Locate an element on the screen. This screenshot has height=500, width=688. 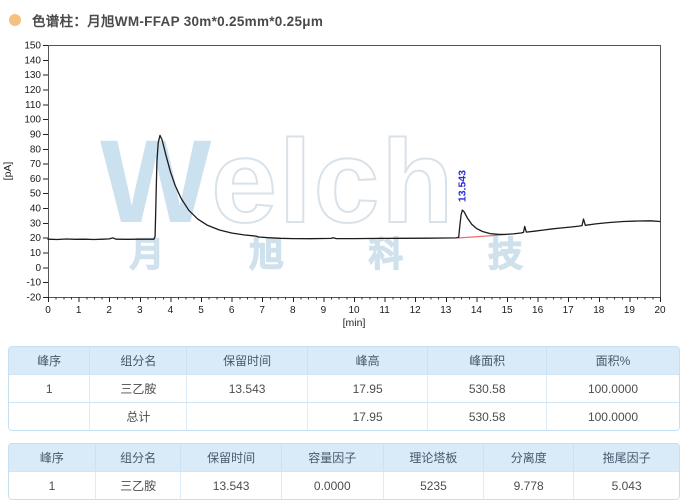
x-tick-label: 10 is located at coordinates (354, 310).